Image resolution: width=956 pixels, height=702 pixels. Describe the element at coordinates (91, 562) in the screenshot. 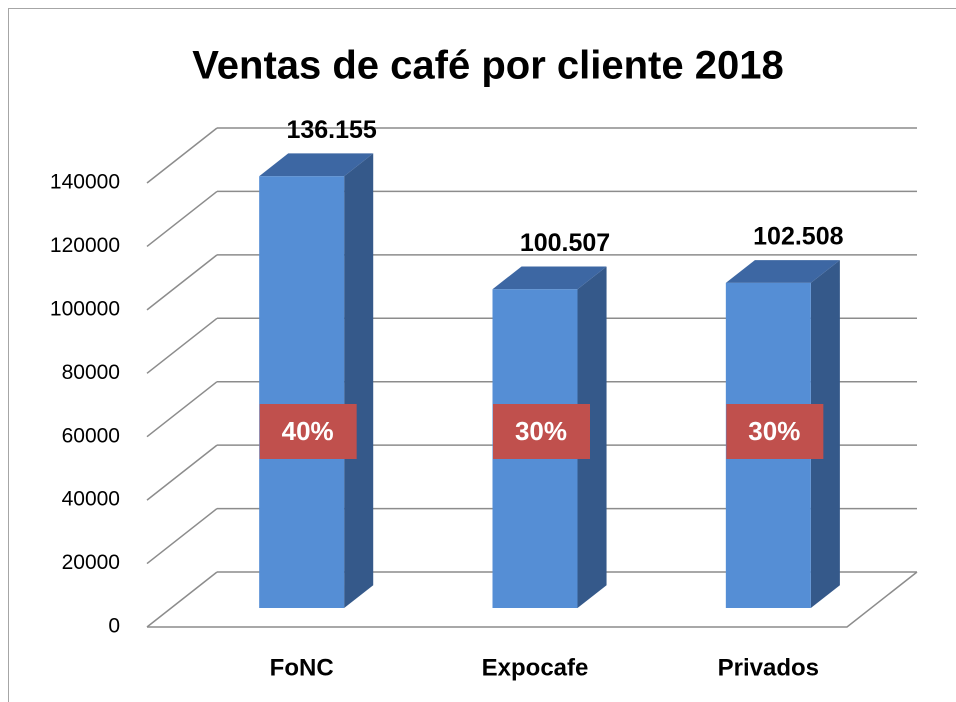

I see `y-tick-label: 20000` at that location.